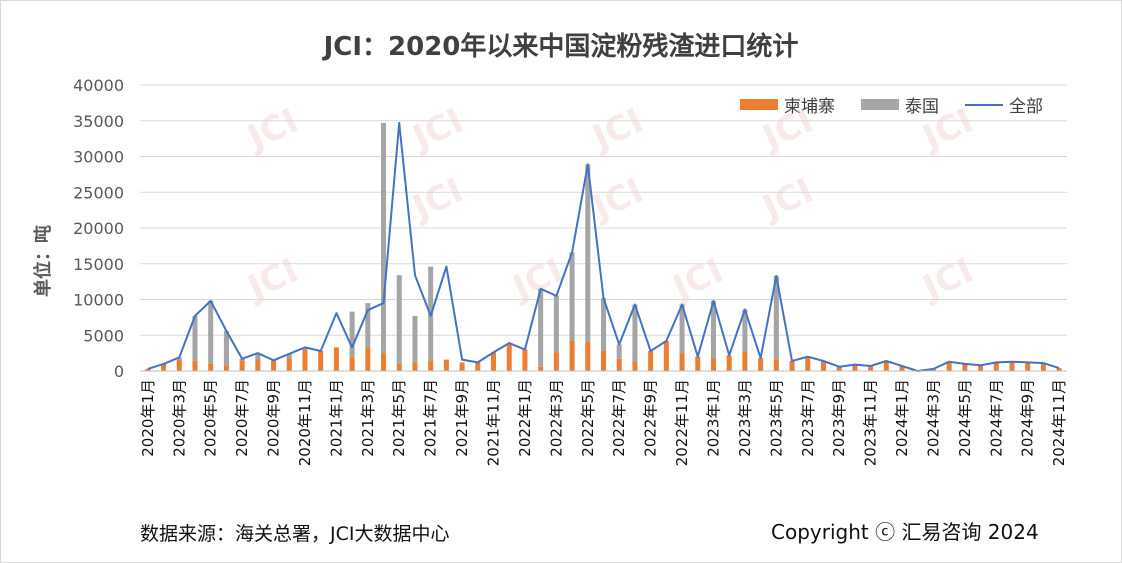 This screenshot has height=563, width=1122. I want to click on x-tick-label: 2020年9月, so click(274, 418).